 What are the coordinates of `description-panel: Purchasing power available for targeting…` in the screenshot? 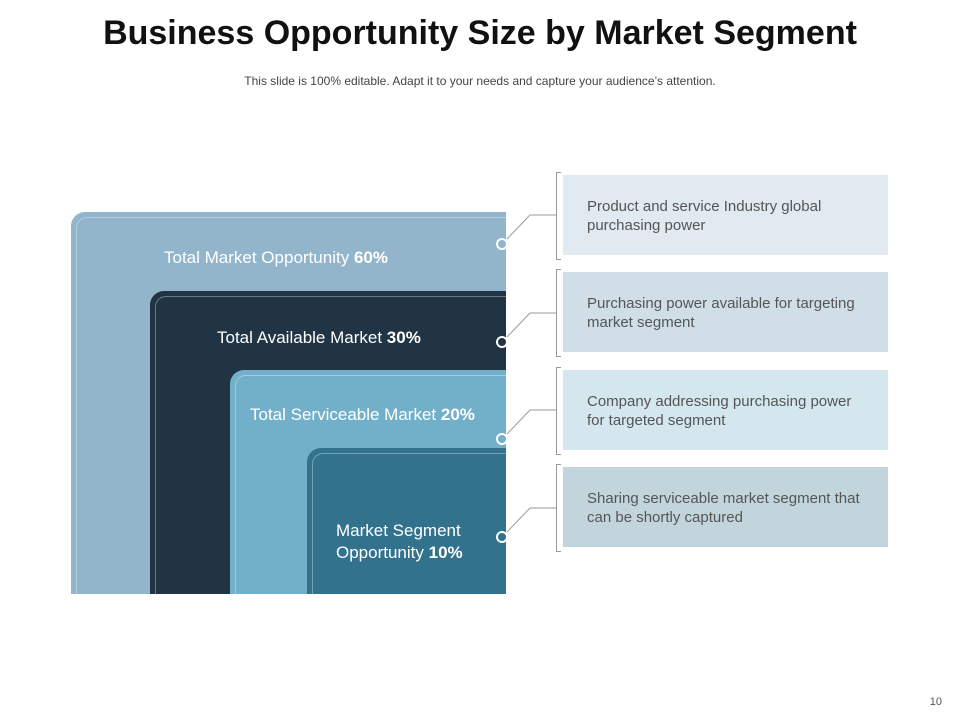 It's located at (725, 312).